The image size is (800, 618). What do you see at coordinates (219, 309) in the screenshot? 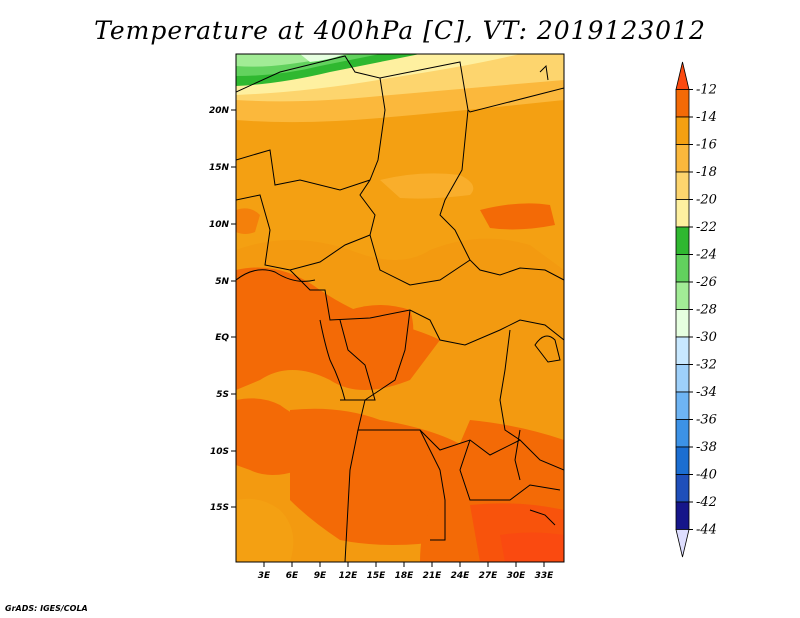
I see `lat-labels: 20N 15N 10N 5N EQ 5S 10S 15S` at bounding box center [219, 309].